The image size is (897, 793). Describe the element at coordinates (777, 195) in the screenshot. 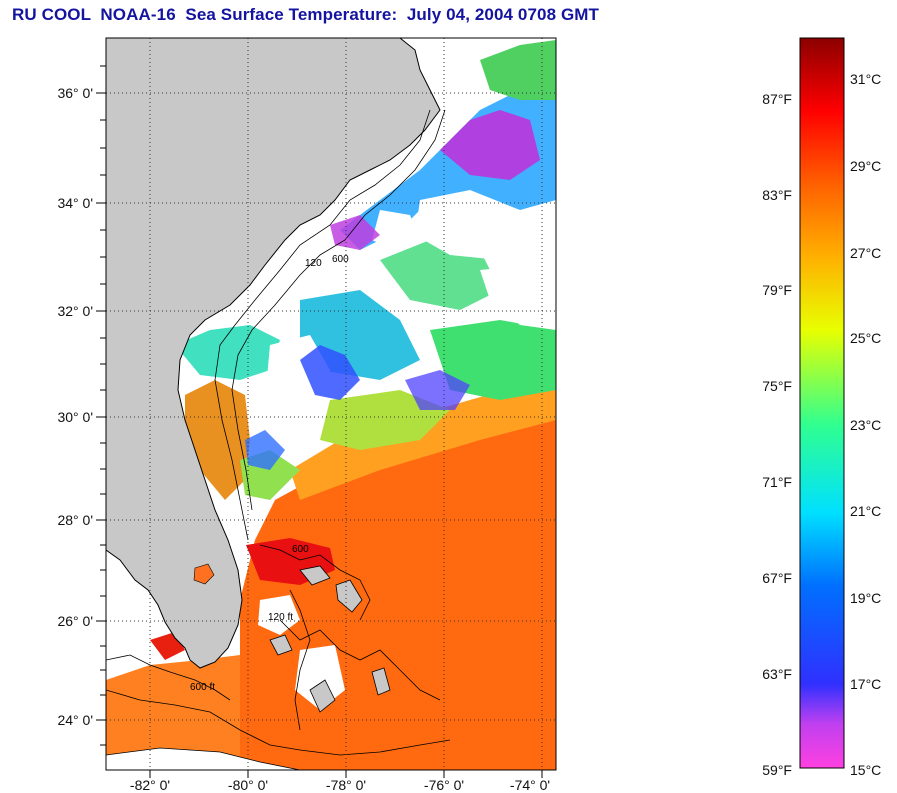

I see `colorbar-f-label: 83°F` at that location.